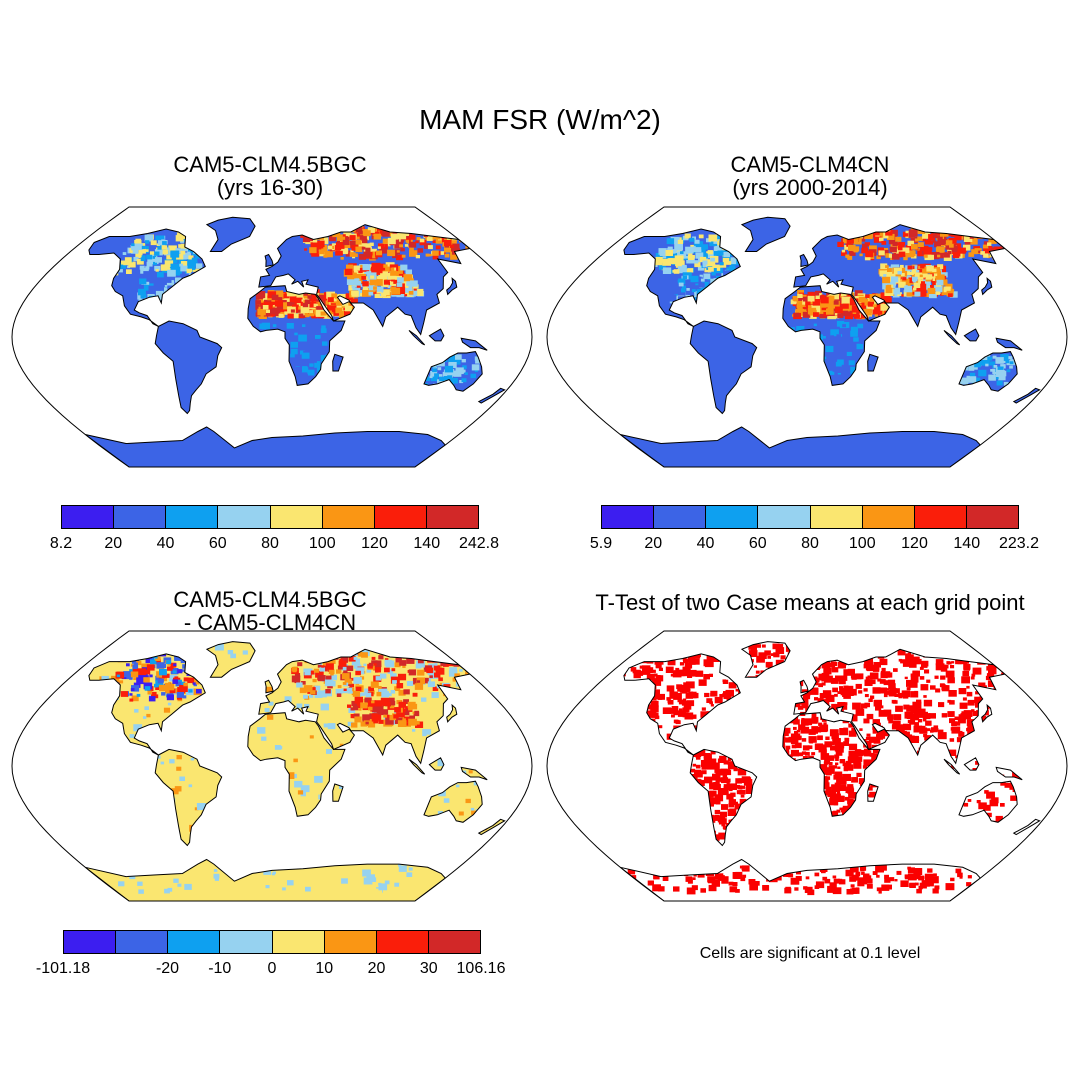 This screenshot has height=1080, width=1080. Describe the element at coordinates (453, 801) in the screenshot. I see `coastline-australia` at that location.